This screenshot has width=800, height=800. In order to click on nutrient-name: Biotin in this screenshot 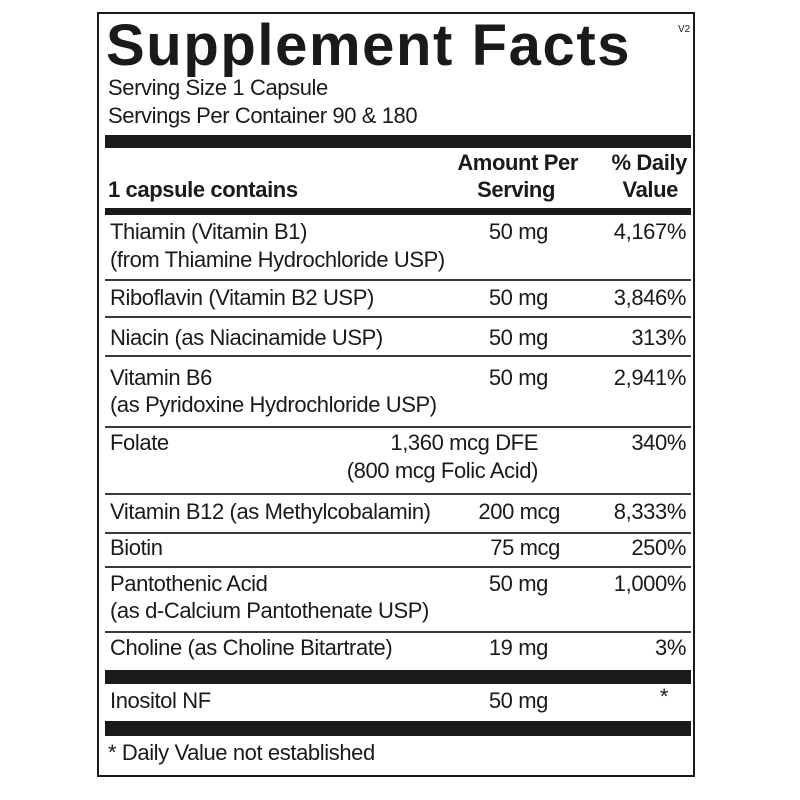, I will do `click(136, 547)`.